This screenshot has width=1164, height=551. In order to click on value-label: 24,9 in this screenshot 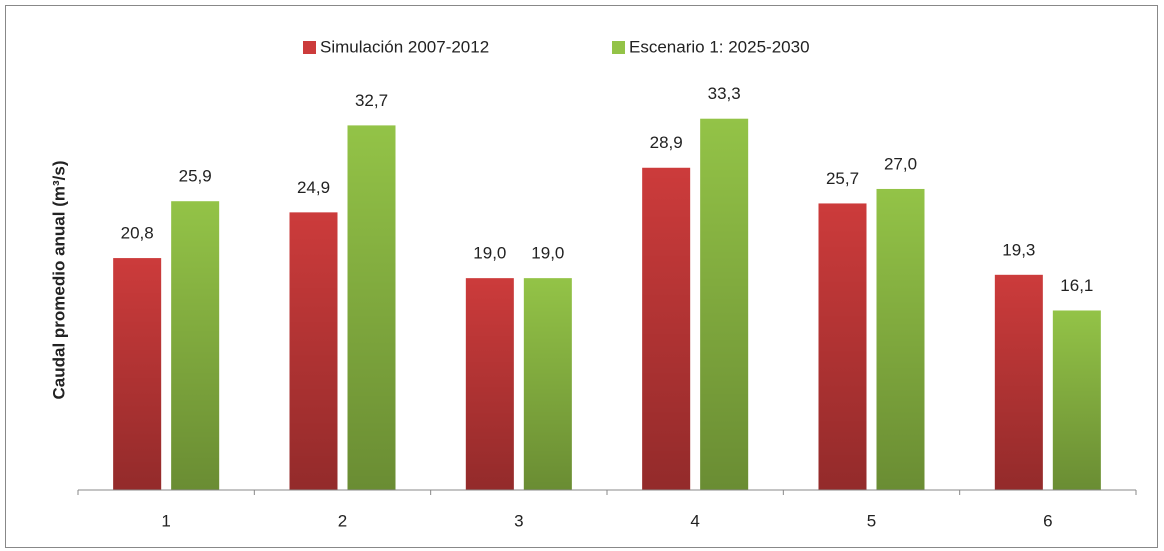, I will do `click(313, 187)`.